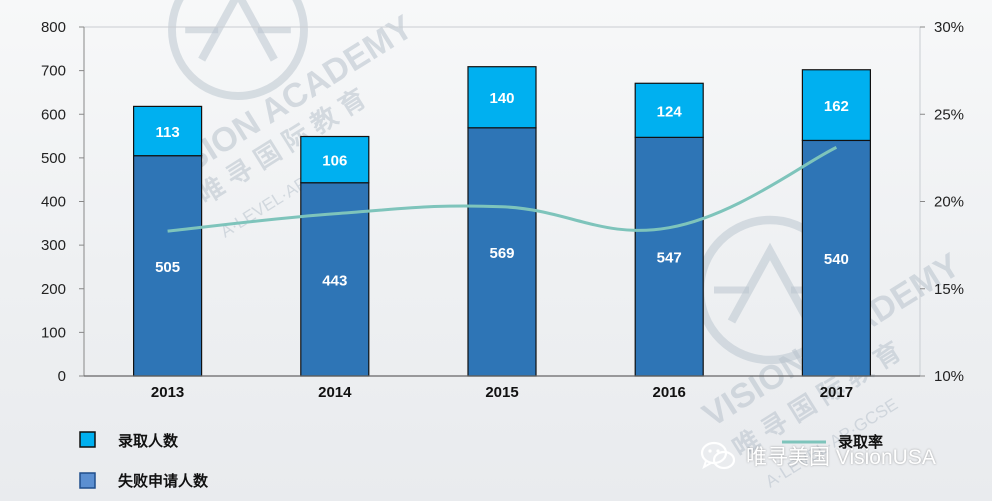 This screenshot has width=992, height=501. What do you see at coordinates (62, 376) in the screenshot?
I see `y-tick-label: 0` at bounding box center [62, 376].